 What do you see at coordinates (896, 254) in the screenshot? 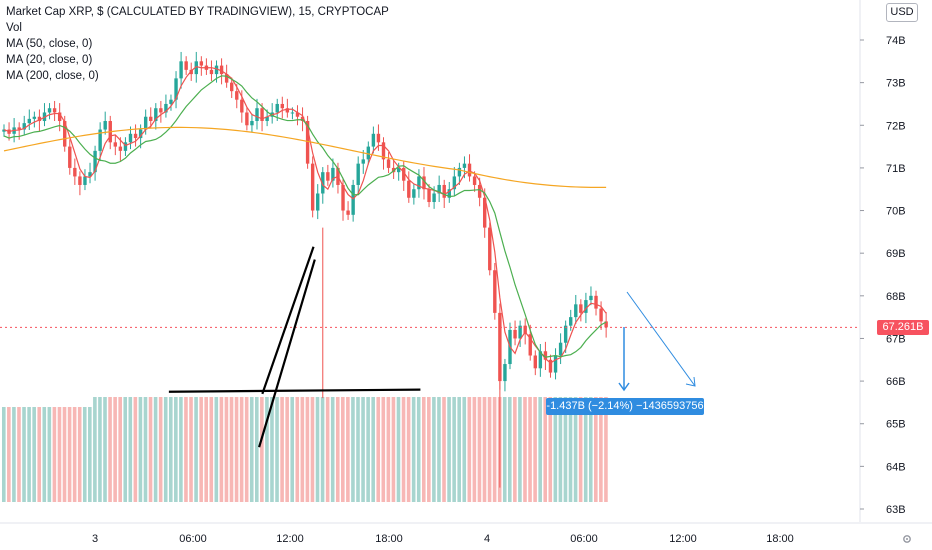
I see `price-tick-label: 69B` at bounding box center [896, 254].